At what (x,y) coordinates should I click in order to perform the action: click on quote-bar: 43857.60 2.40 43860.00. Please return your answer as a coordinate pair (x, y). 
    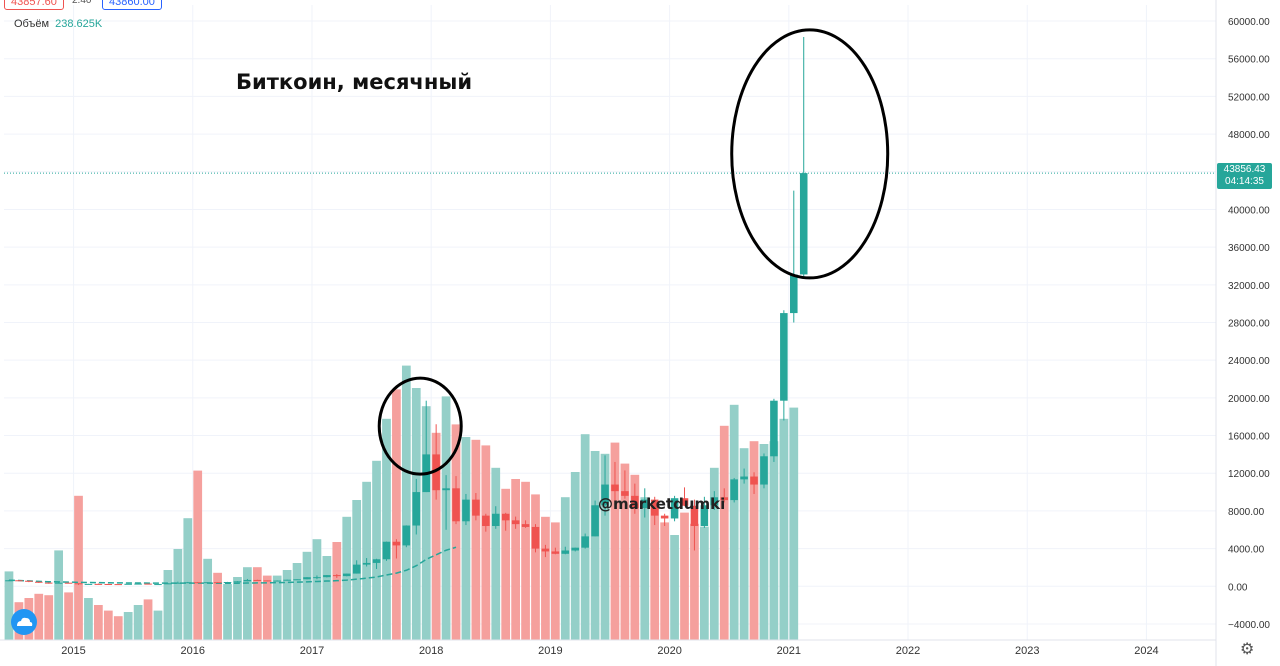
    Looking at the image, I should click on (608, 9).